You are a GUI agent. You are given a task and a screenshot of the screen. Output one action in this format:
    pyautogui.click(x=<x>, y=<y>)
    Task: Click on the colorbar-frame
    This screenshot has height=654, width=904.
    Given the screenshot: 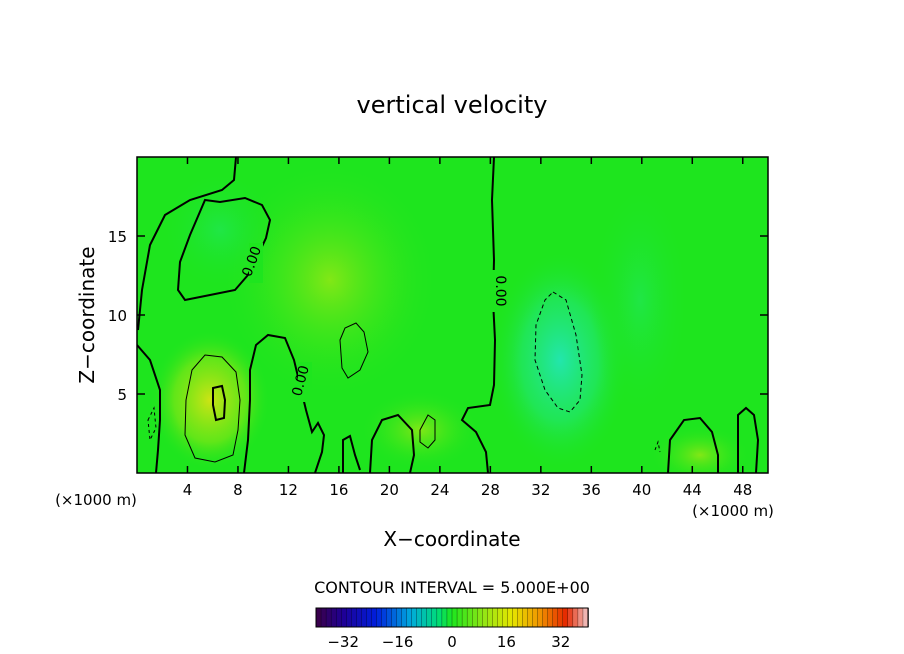 What is the action you would take?
    pyautogui.click(x=452, y=617)
    